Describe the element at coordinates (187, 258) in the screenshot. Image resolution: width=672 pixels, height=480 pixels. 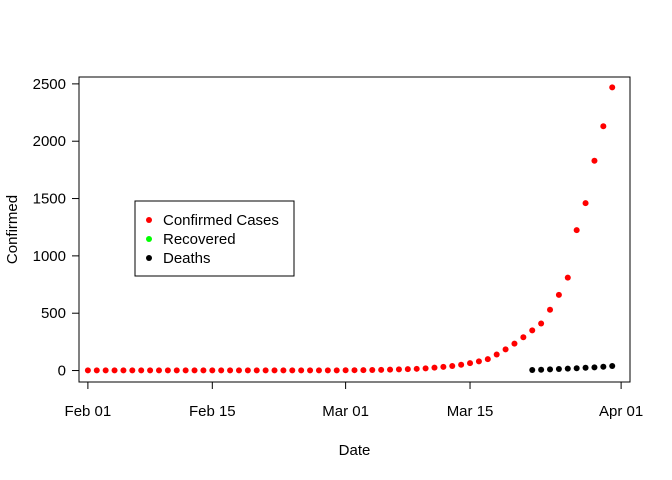
I see `legend-label-deaths: Deaths` at that location.